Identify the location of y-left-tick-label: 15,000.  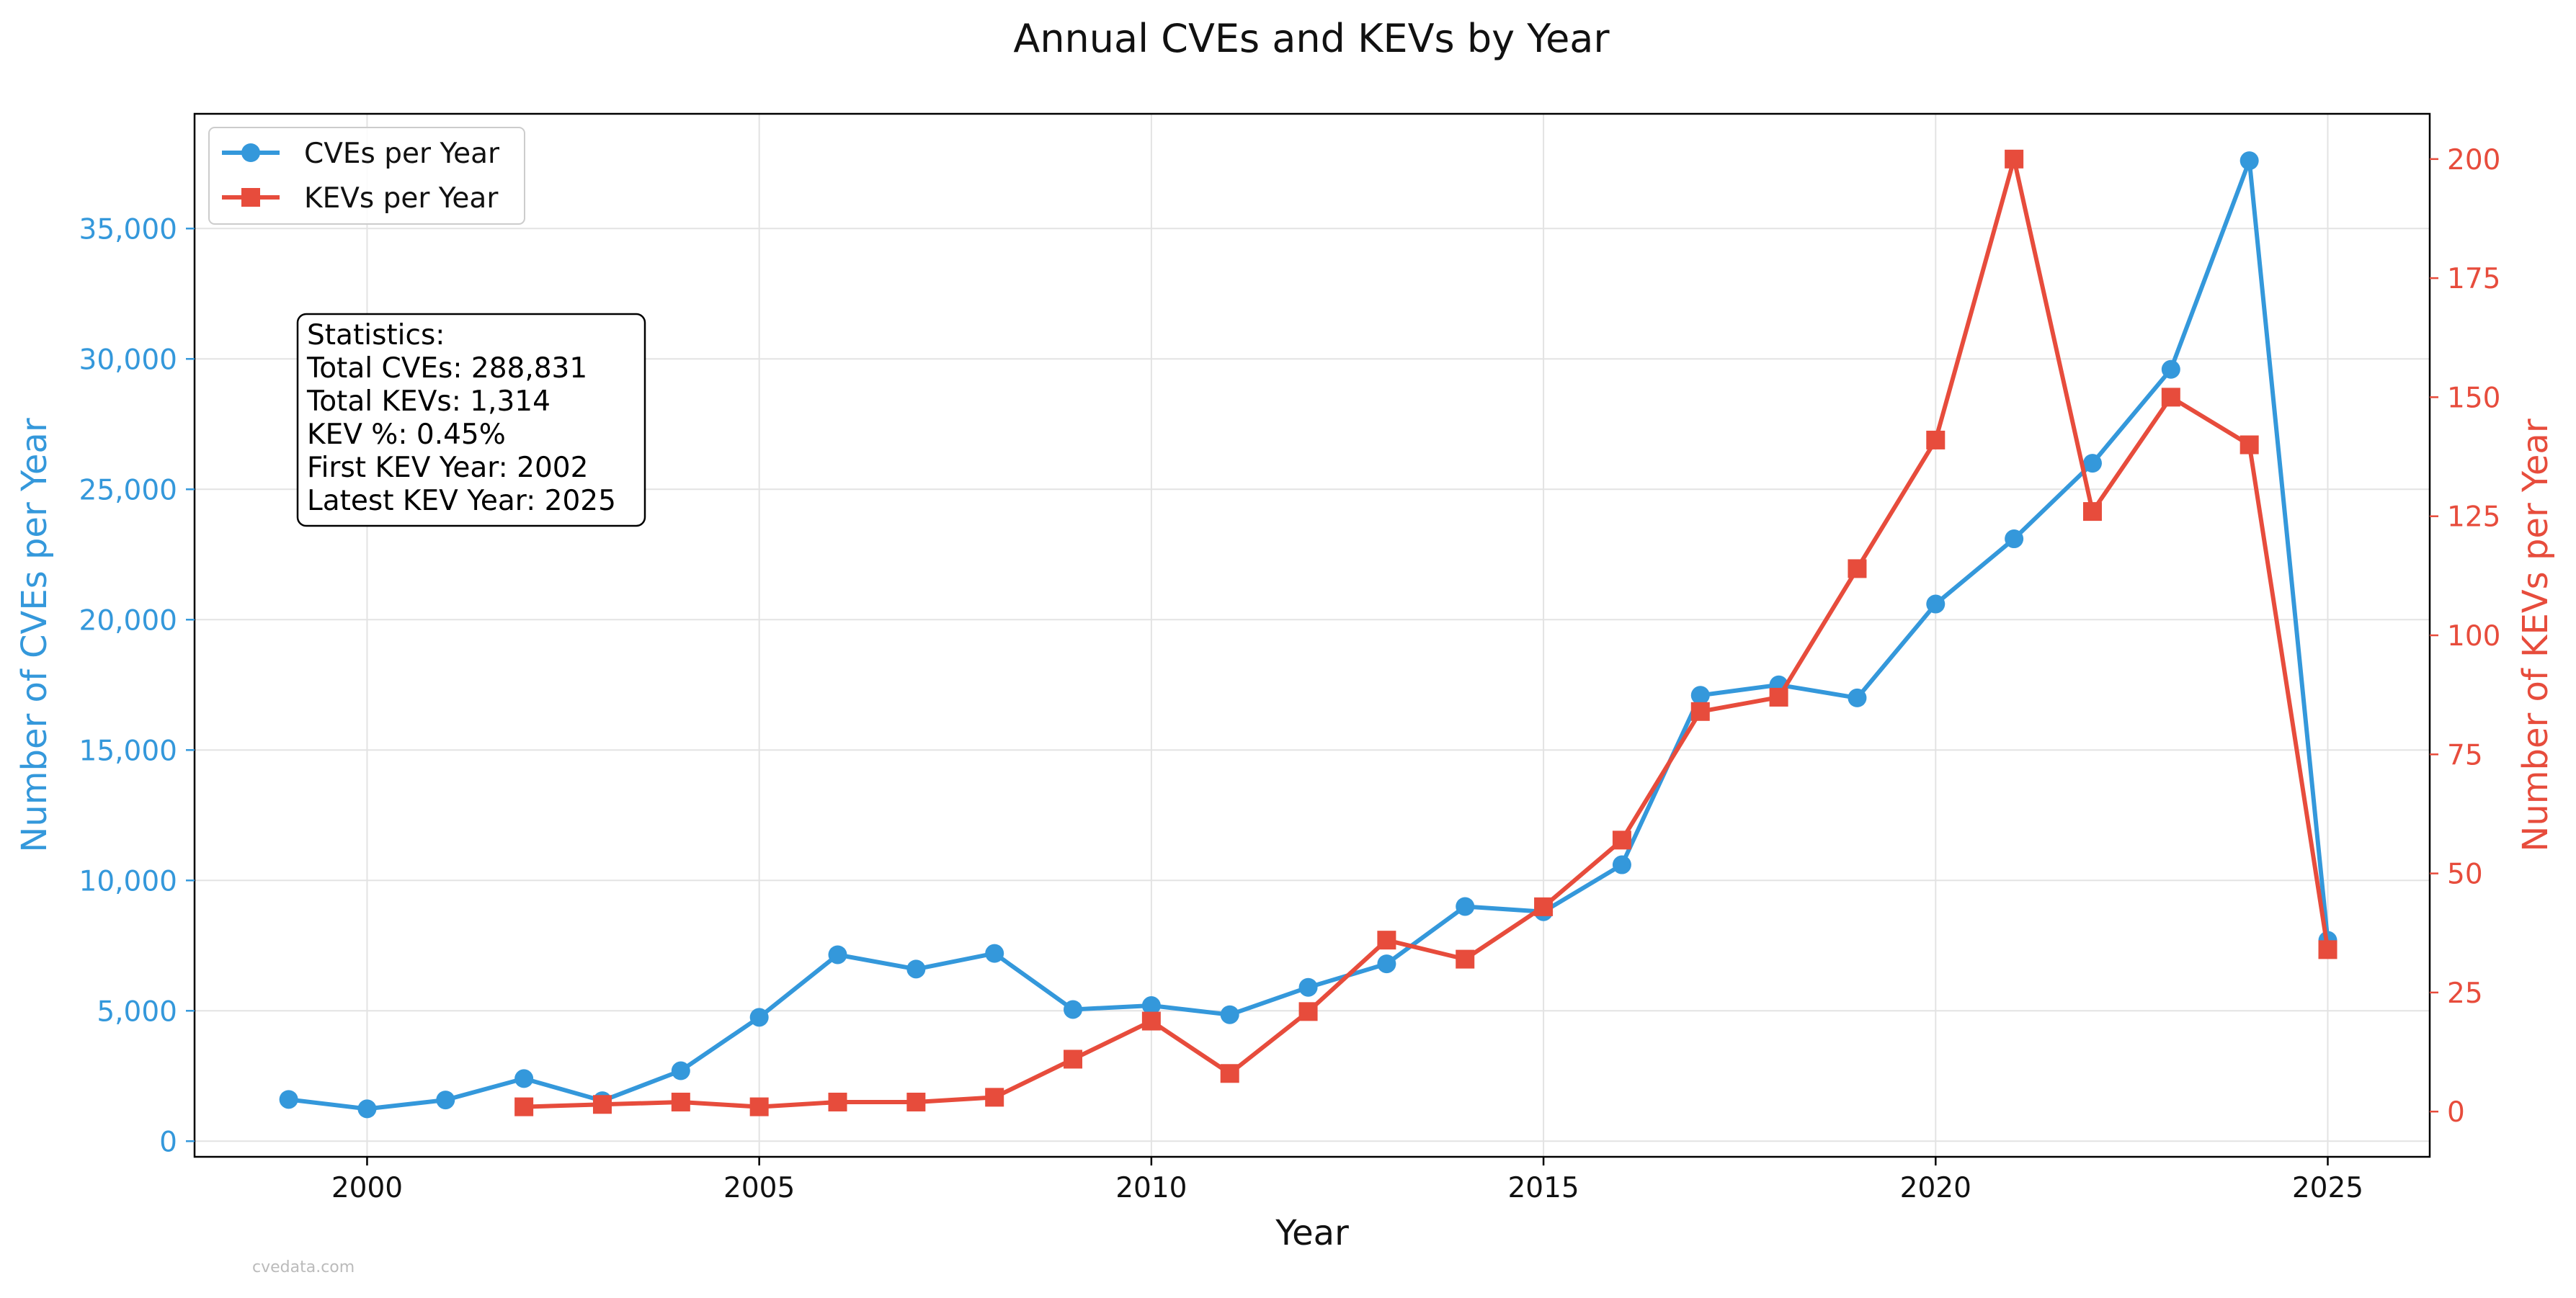
(128, 751).